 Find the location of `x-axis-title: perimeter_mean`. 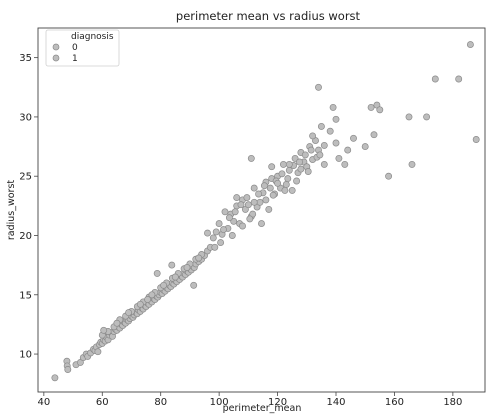

x-axis-title: perimeter_mean is located at coordinates (262, 408).